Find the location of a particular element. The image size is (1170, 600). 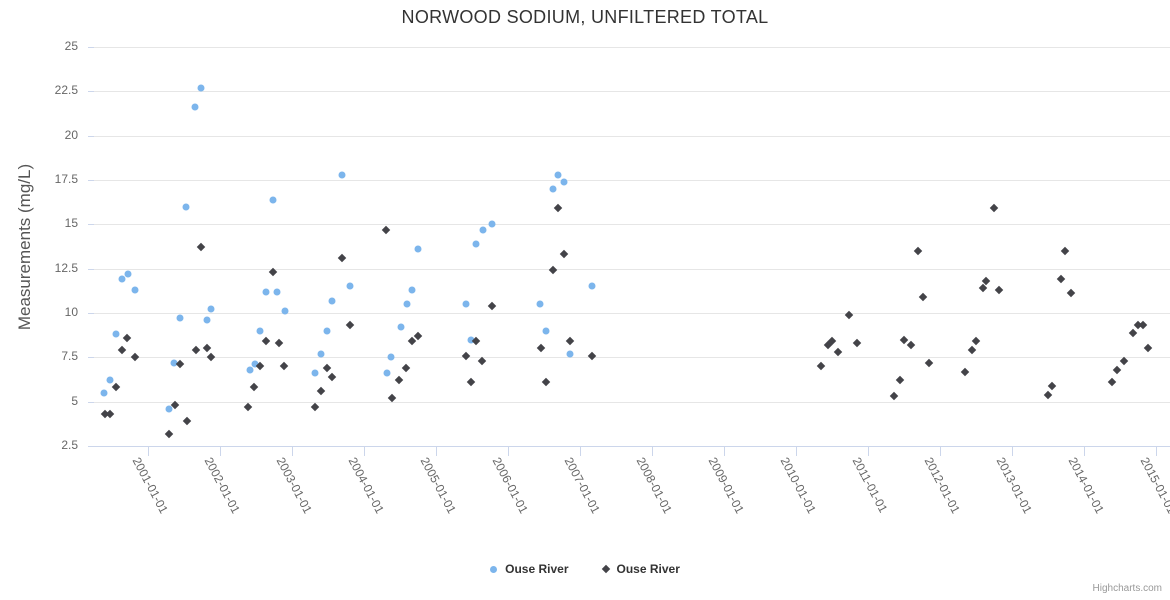

legend-item-ouse-river-2: Ouse River is located at coordinates (640, 569).